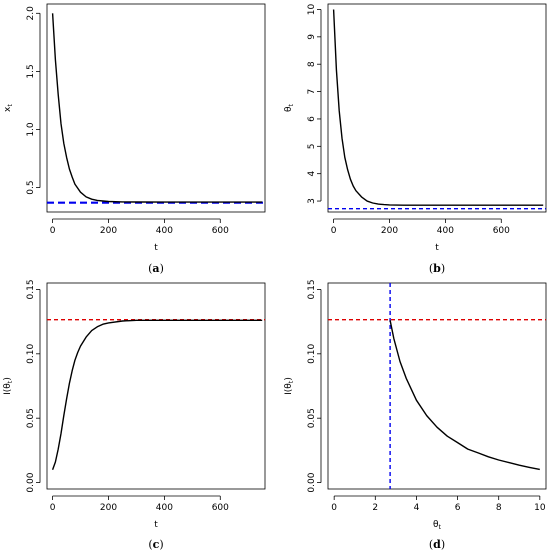  What do you see at coordinates (31, 129) in the screenshot?
I see `y-tick-label: 1.0` at bounding box center [31, 129].